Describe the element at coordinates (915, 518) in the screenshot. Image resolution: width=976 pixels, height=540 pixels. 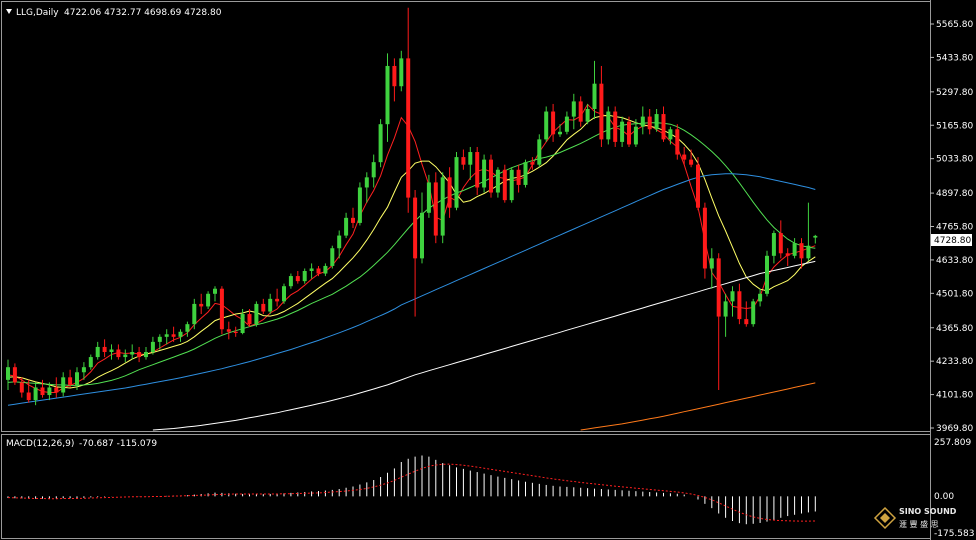
I see `sino-sound-logo: SINO SOUND 滙 豐 盛 思` at that location.